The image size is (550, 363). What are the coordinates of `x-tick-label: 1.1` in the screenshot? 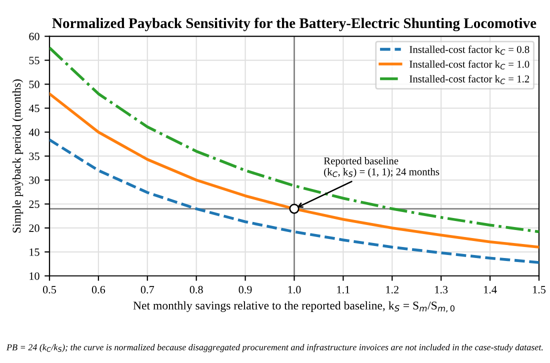 It's located at (343, 290).